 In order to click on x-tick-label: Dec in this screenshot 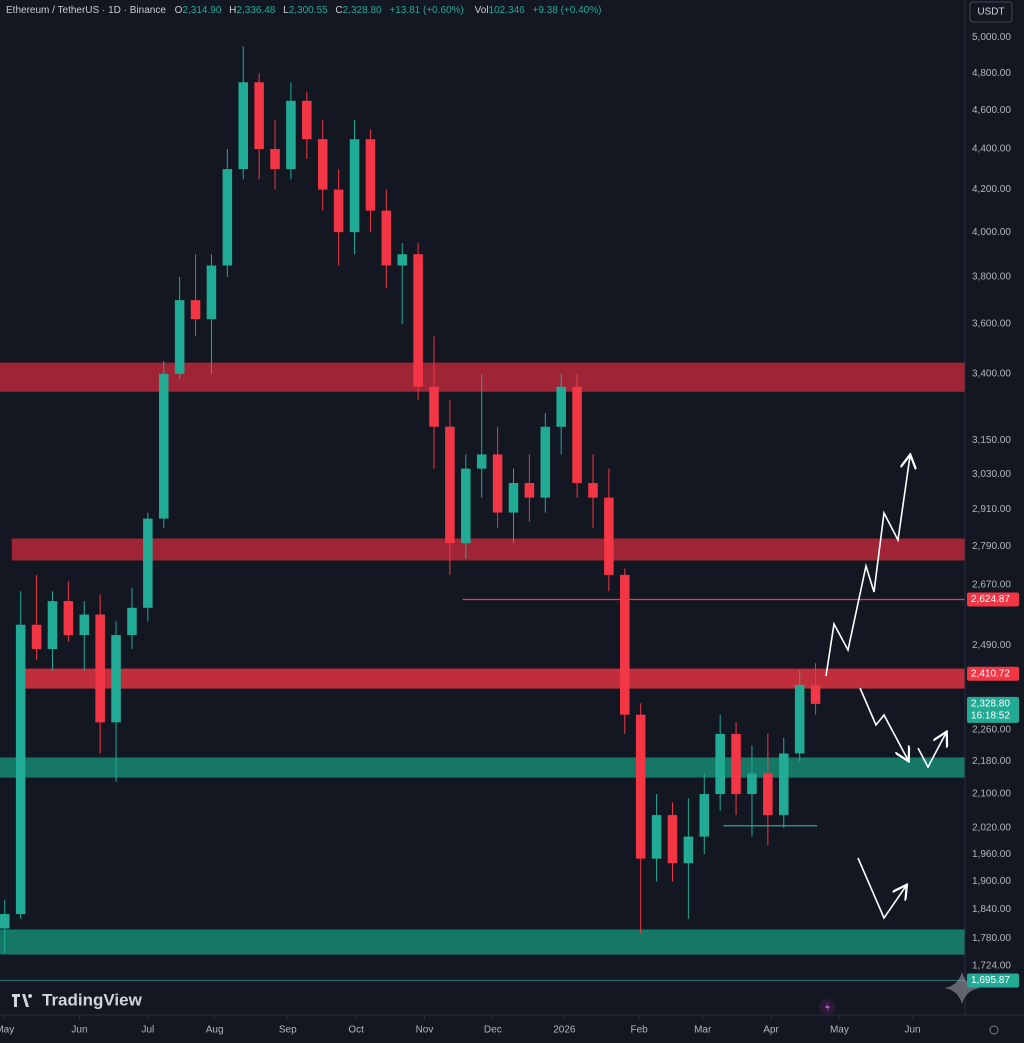, I will do `click(493, 1030)`.